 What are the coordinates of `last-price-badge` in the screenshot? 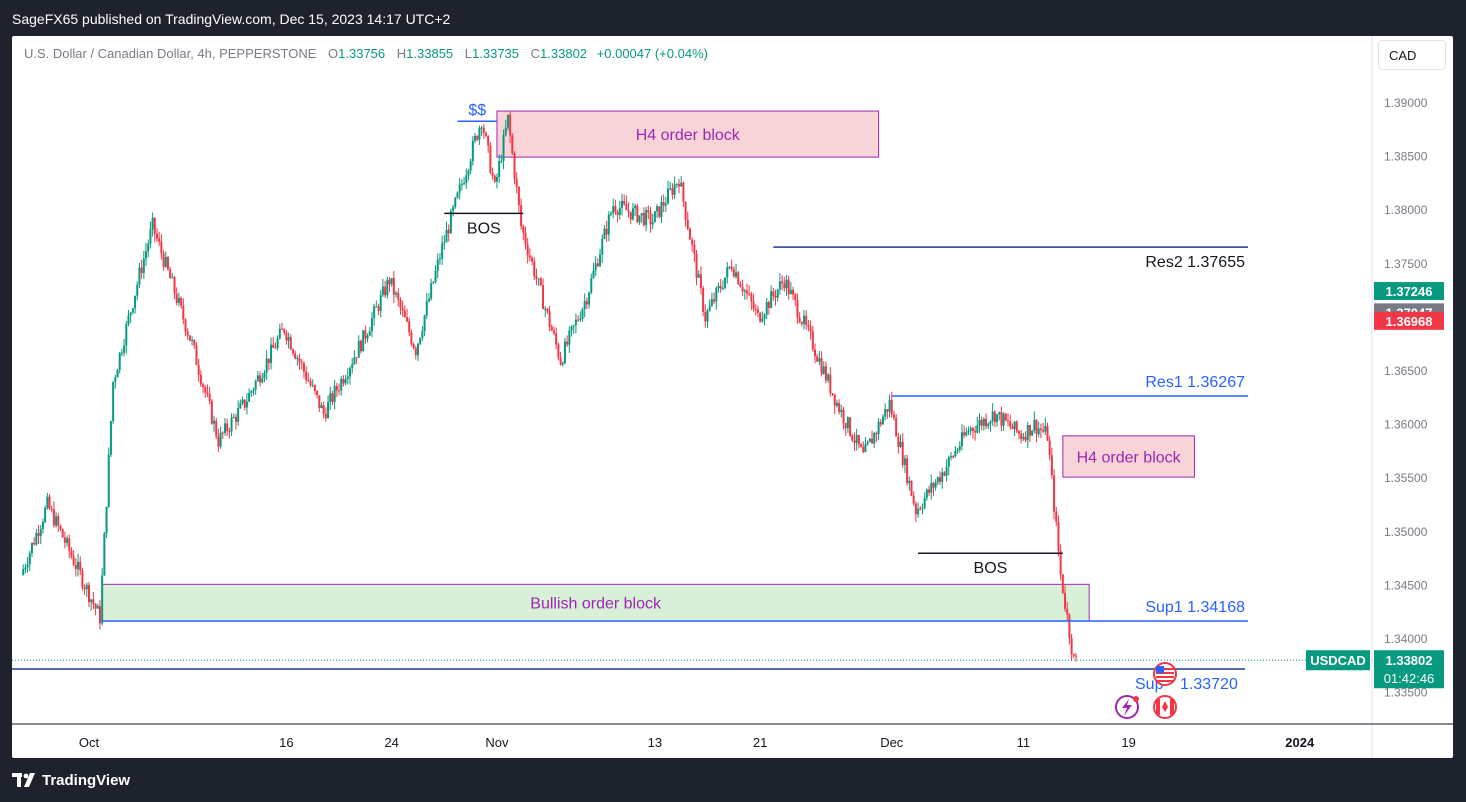 It's located at (1409, 669).